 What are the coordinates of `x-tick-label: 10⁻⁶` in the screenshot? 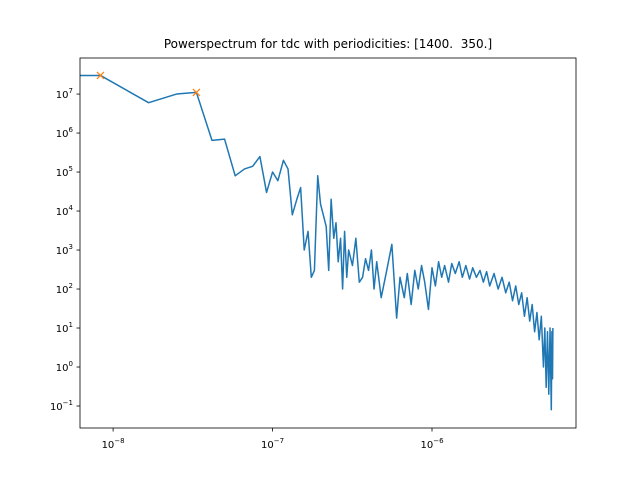 It's located at (432, 444).